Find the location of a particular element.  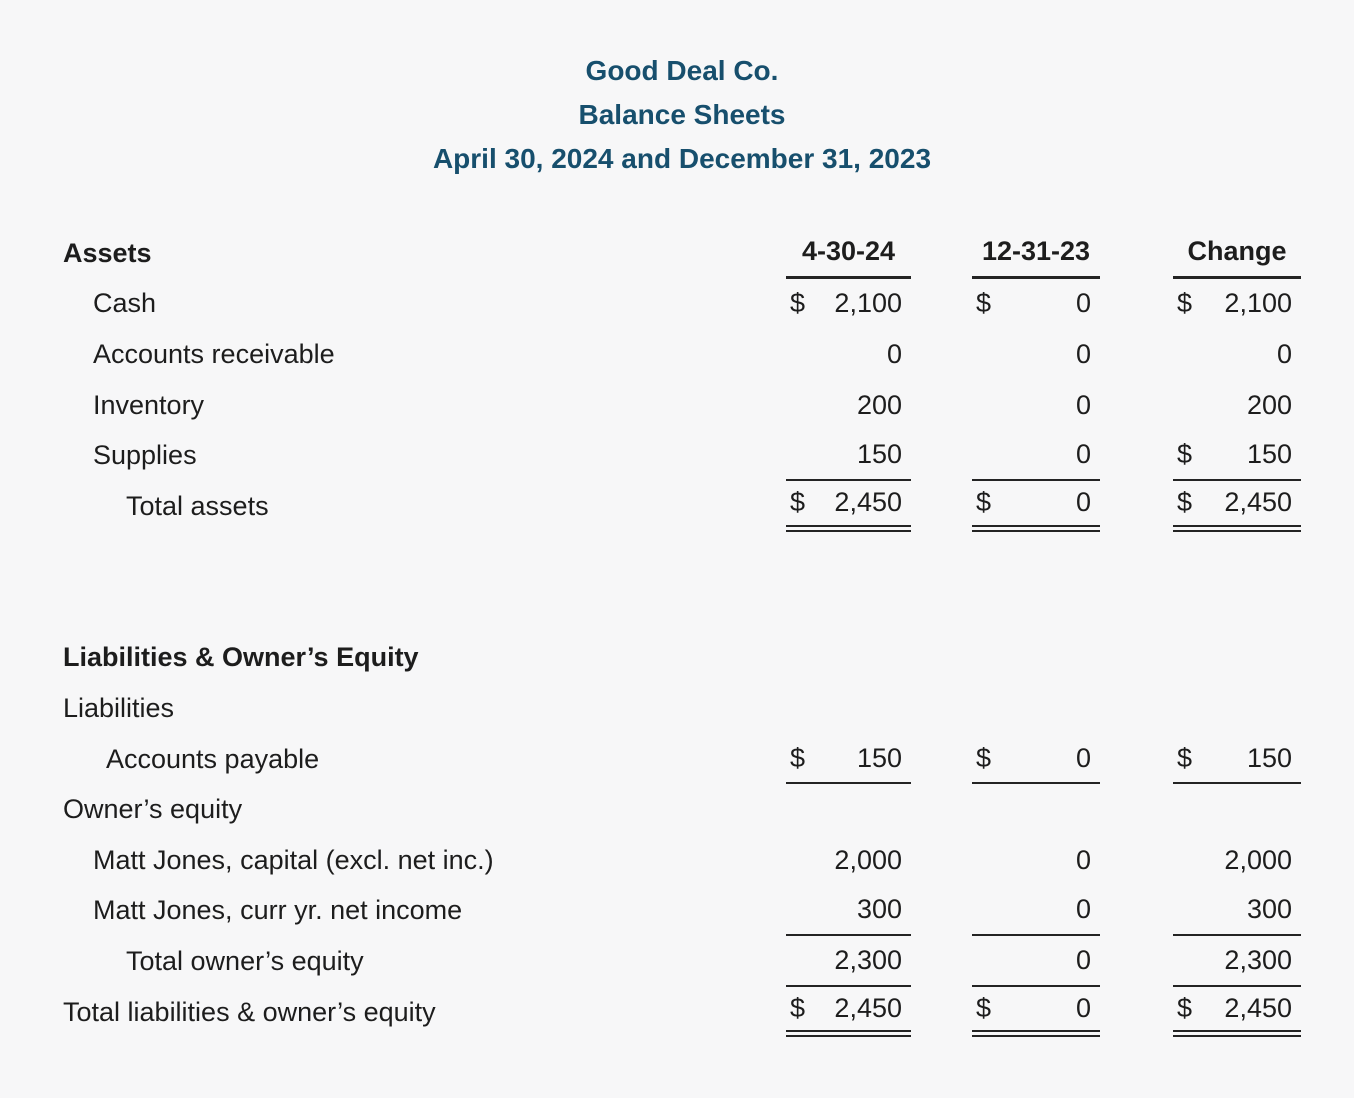

amount-cell: 300 is located at coordinates (848, 911).